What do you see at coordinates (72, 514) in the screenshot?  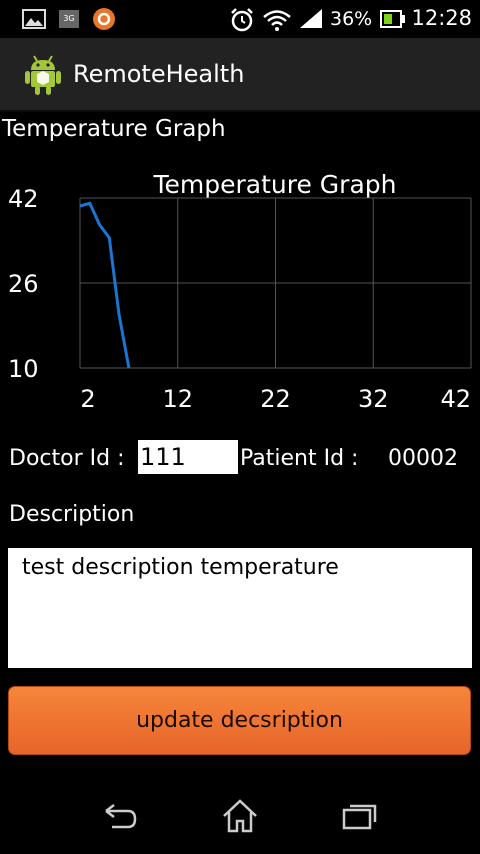 I see `description-label: Description` at bounding box center [72, 514].